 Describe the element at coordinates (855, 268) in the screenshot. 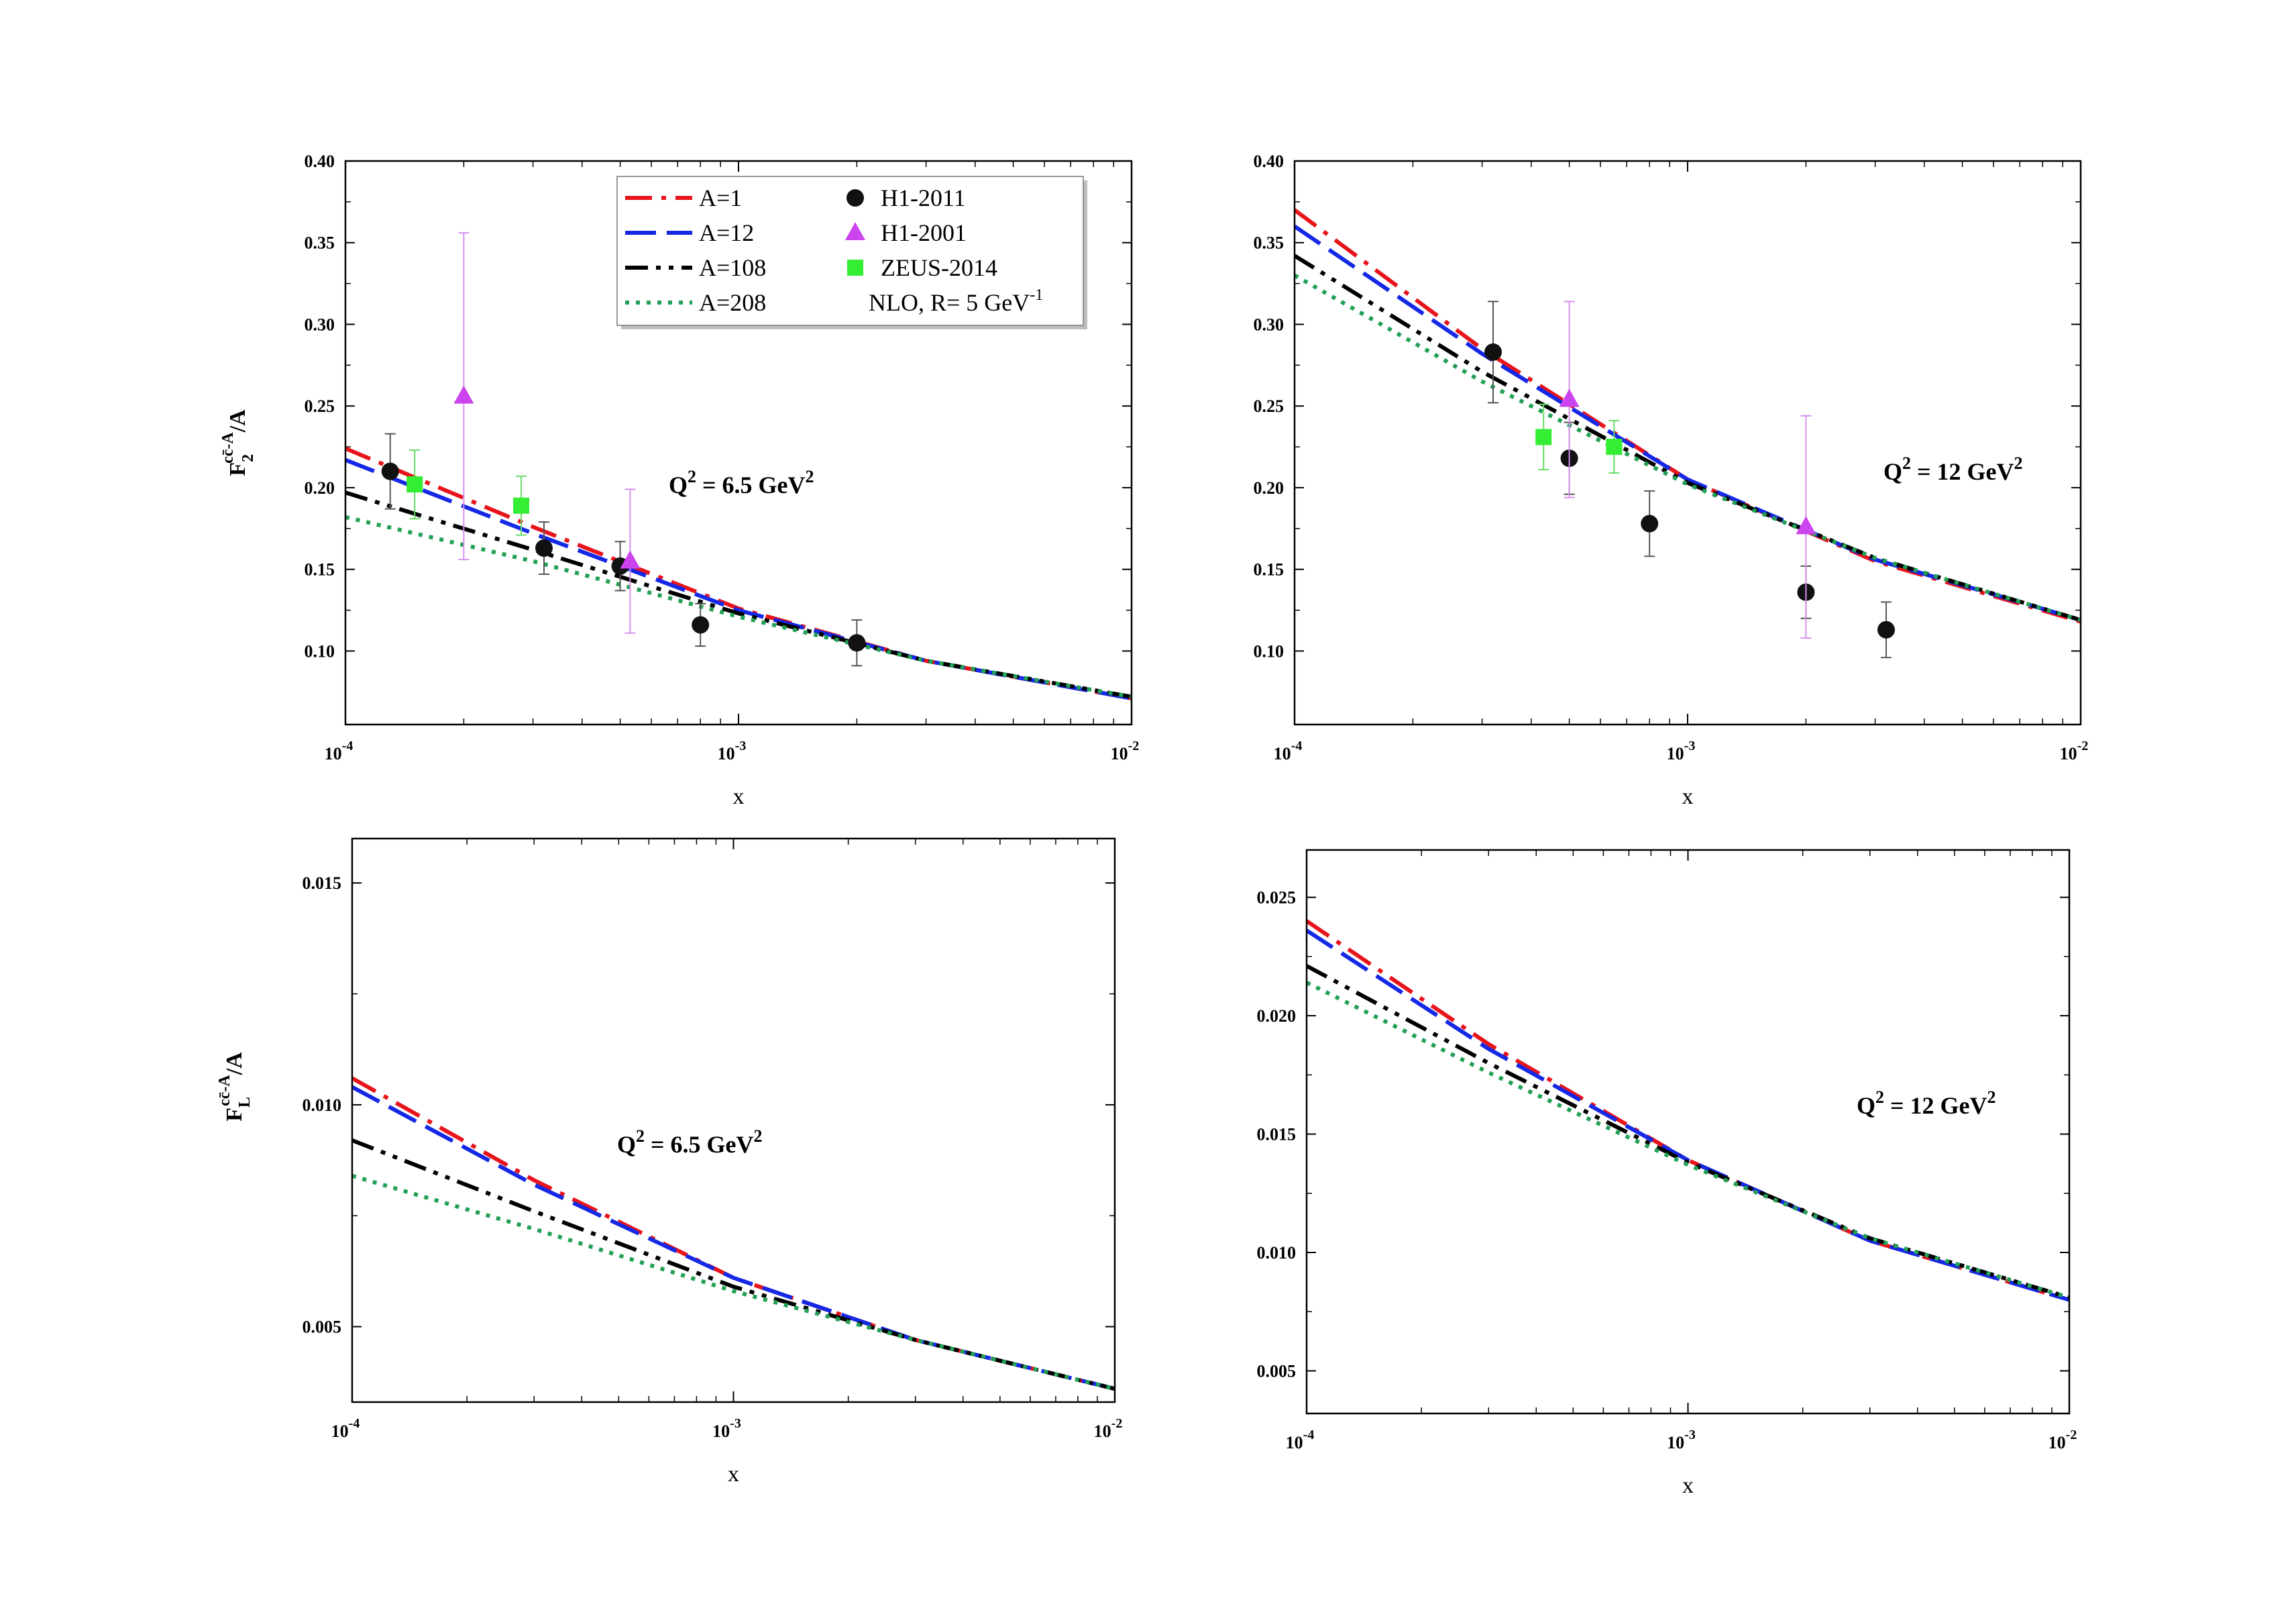

I see `legend-marker-zeus-2014` at that location.